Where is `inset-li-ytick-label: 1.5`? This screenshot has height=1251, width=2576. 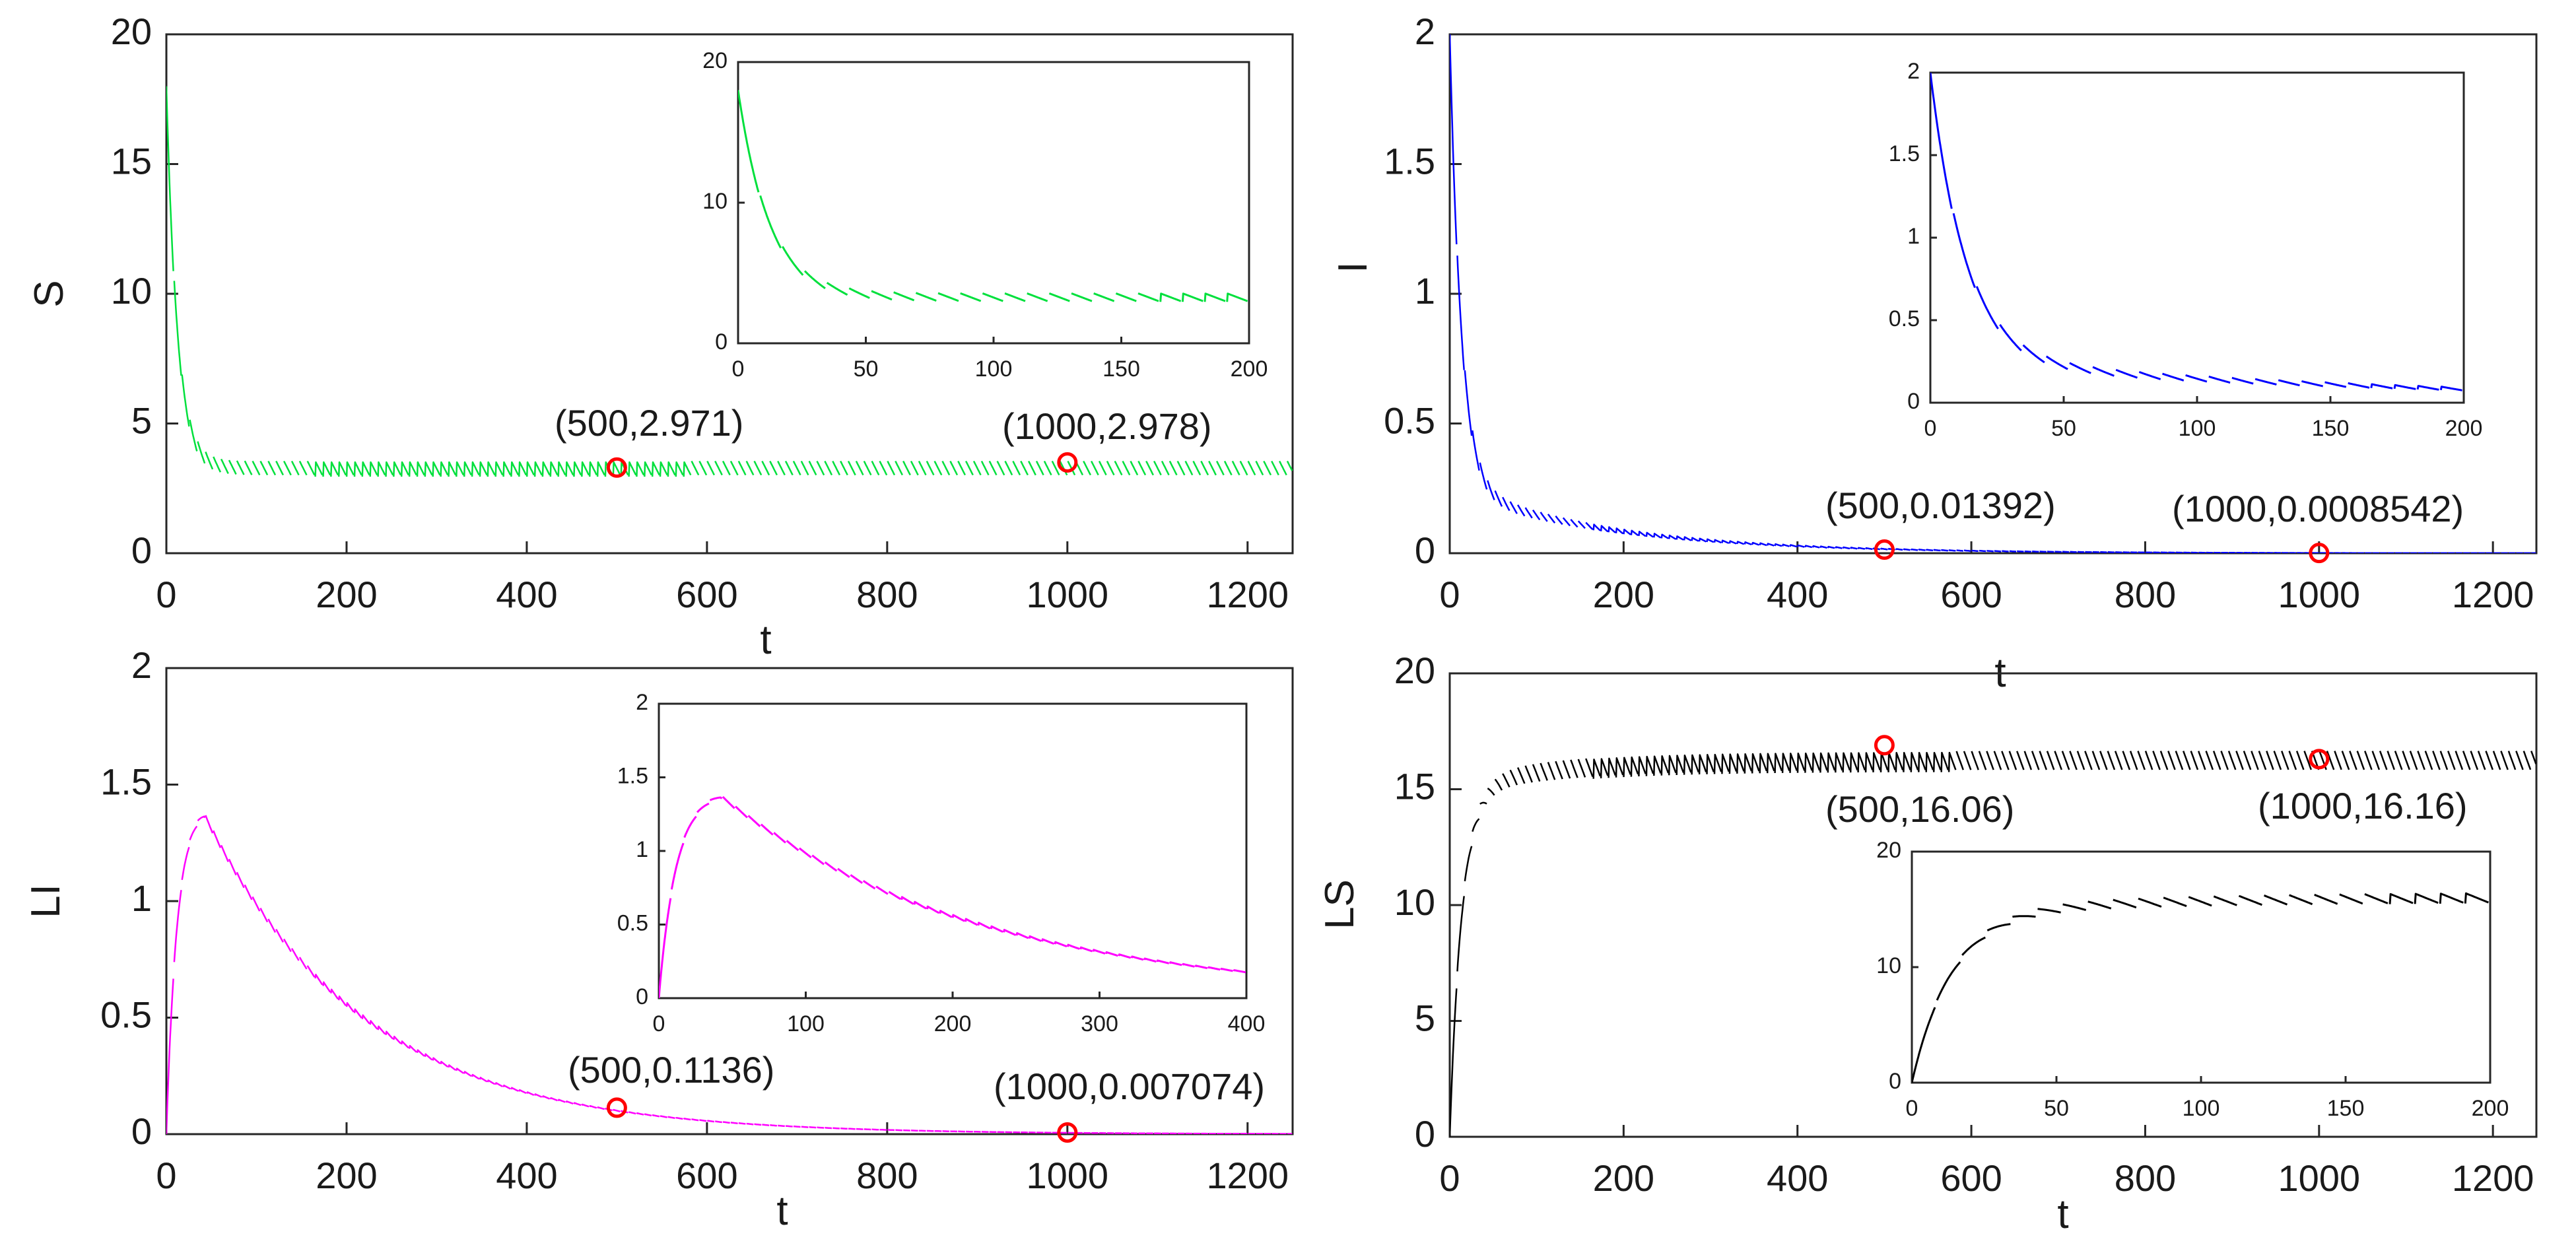
inset-li-ytick-label: 1.5 is located at coordinates (632, 775).